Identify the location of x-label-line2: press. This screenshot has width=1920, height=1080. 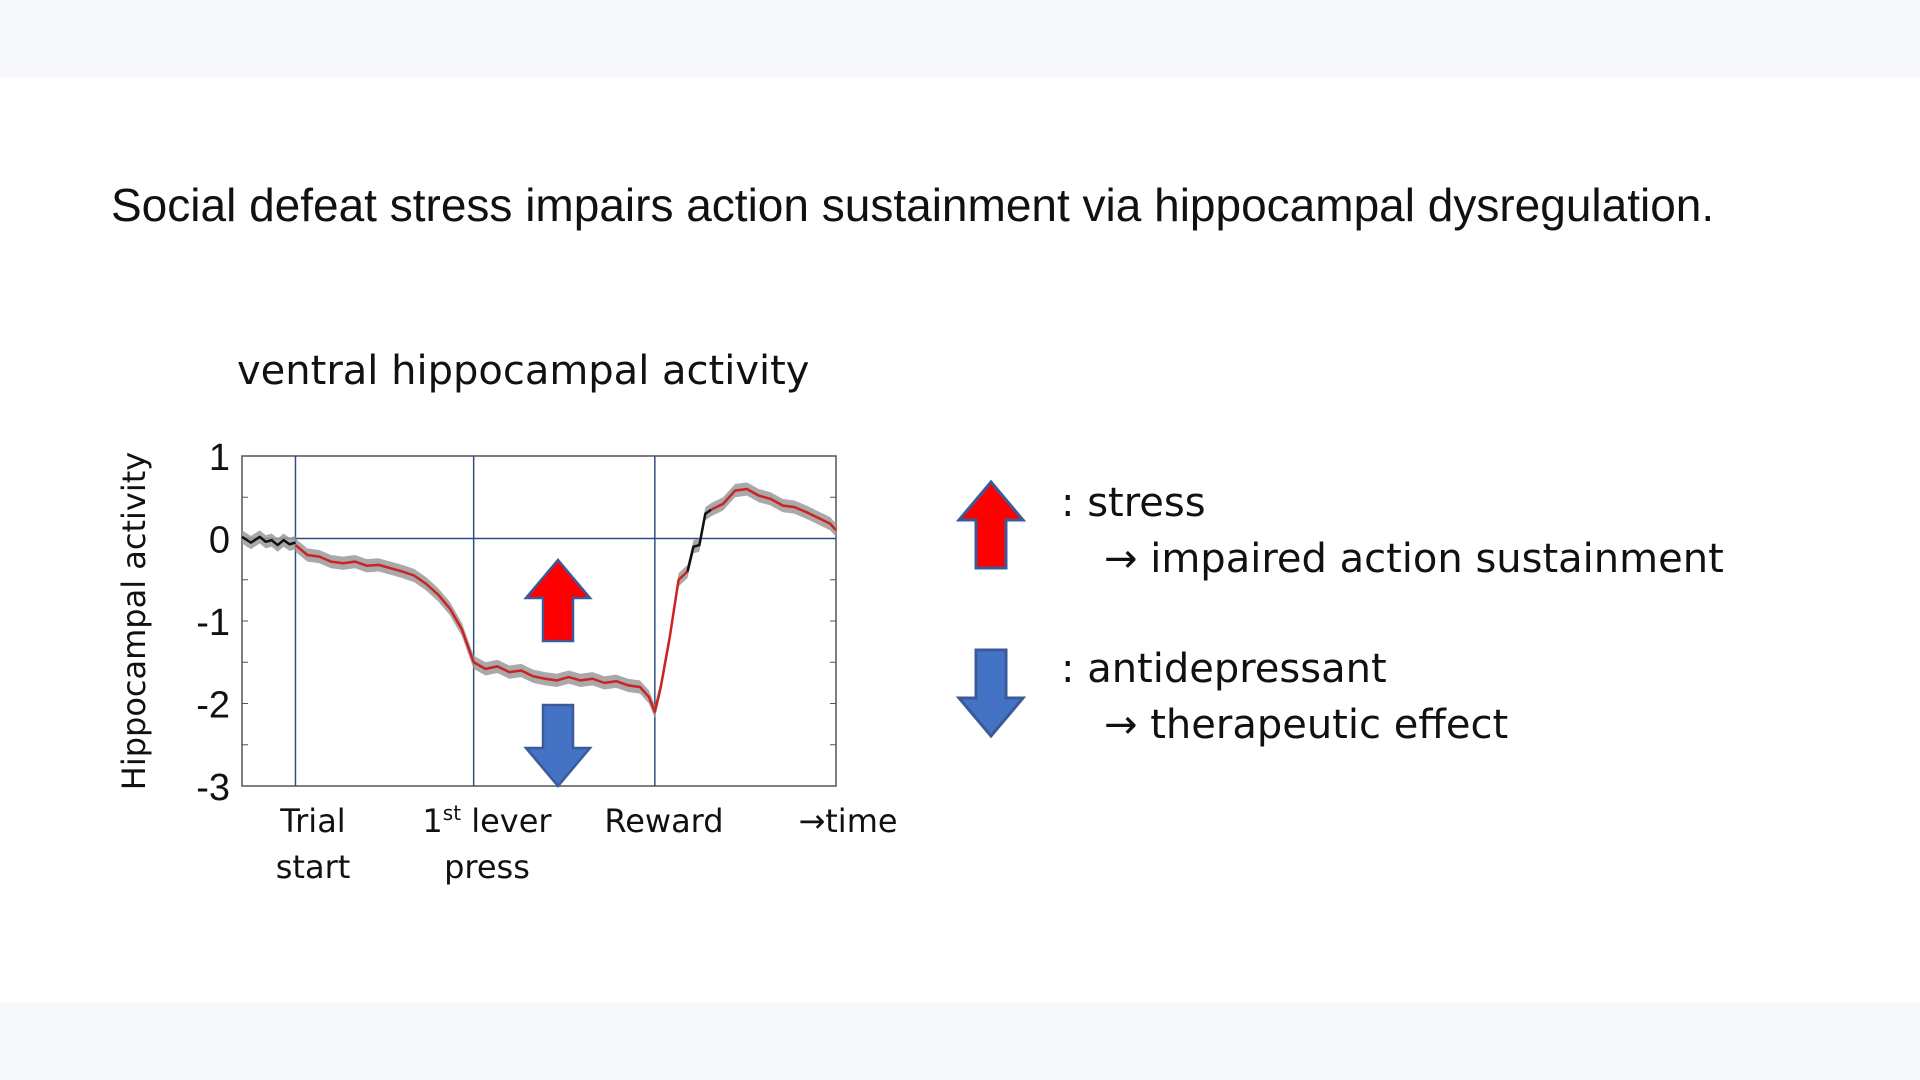
(487, 867).